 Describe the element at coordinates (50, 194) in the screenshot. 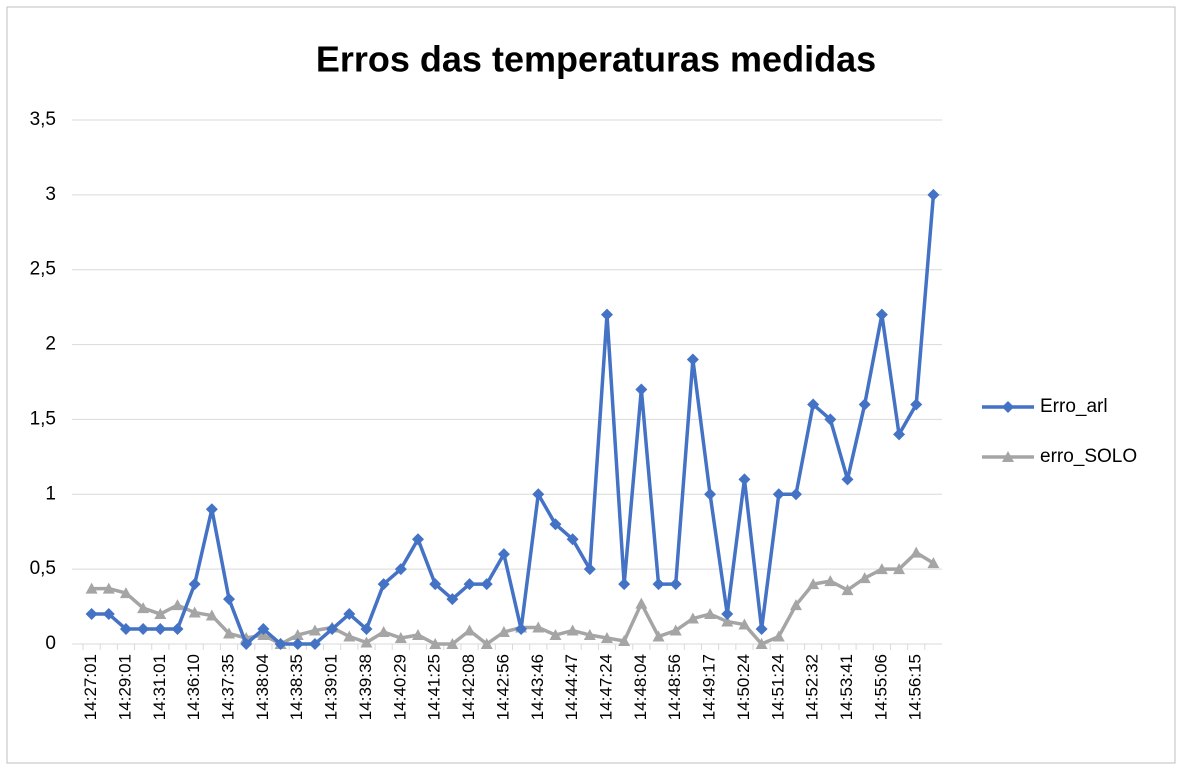

I see `y-tick-label: 3` at that location.